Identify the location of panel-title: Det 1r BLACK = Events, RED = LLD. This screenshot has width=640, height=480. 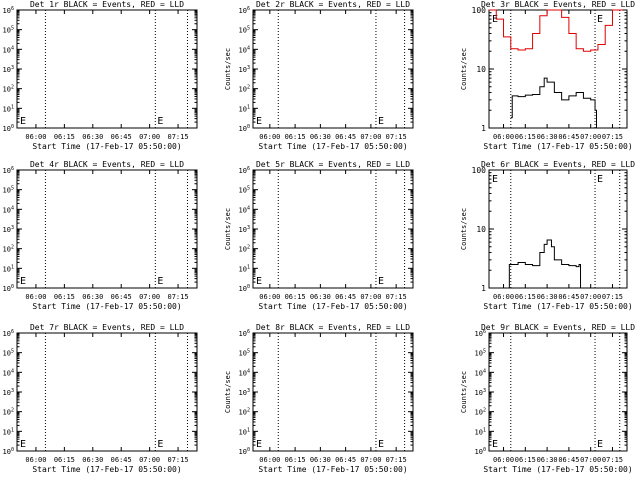
(107, 4).